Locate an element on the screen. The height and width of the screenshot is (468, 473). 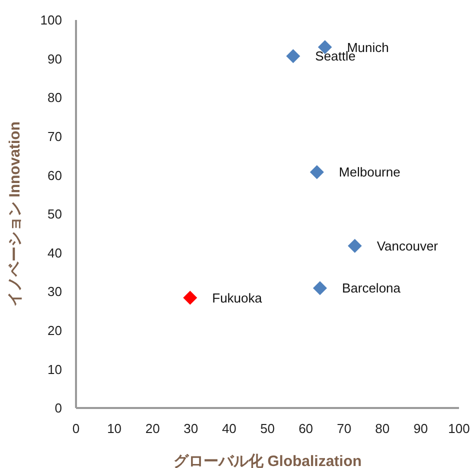
y-axis-title: イノベーション Innovation is located at coordinates (15, 214).